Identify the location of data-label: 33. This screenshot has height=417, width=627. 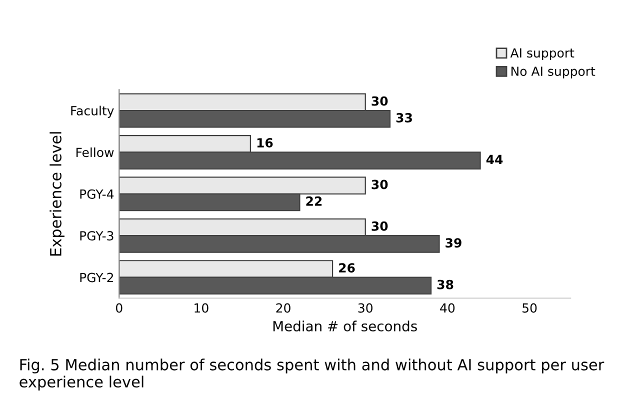
(404, 117).